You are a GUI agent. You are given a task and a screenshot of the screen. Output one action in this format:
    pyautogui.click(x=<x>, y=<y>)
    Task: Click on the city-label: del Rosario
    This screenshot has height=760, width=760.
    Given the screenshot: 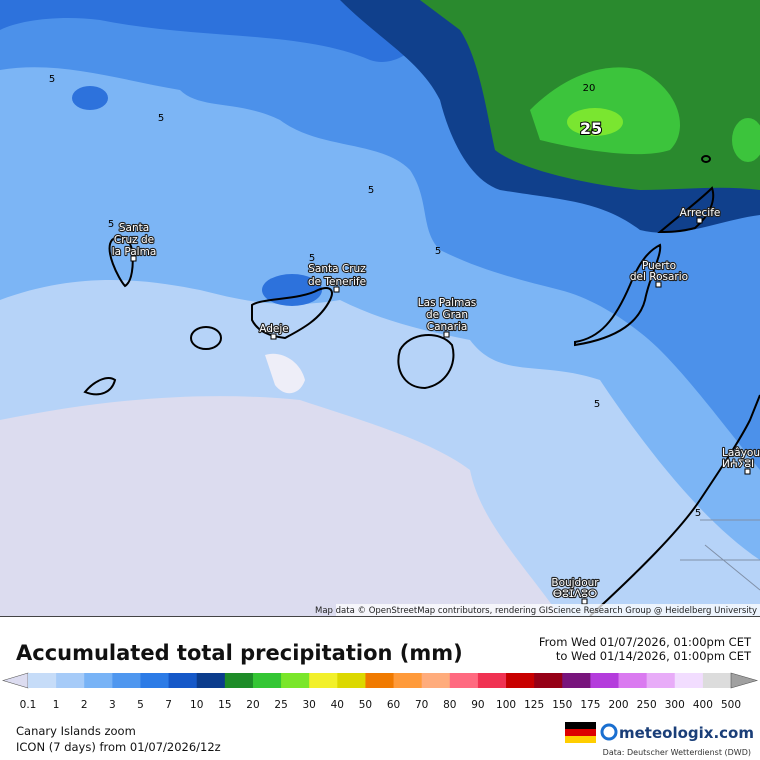 What is the action you would take?
    pyautogui.click(x=659, y=277)
    